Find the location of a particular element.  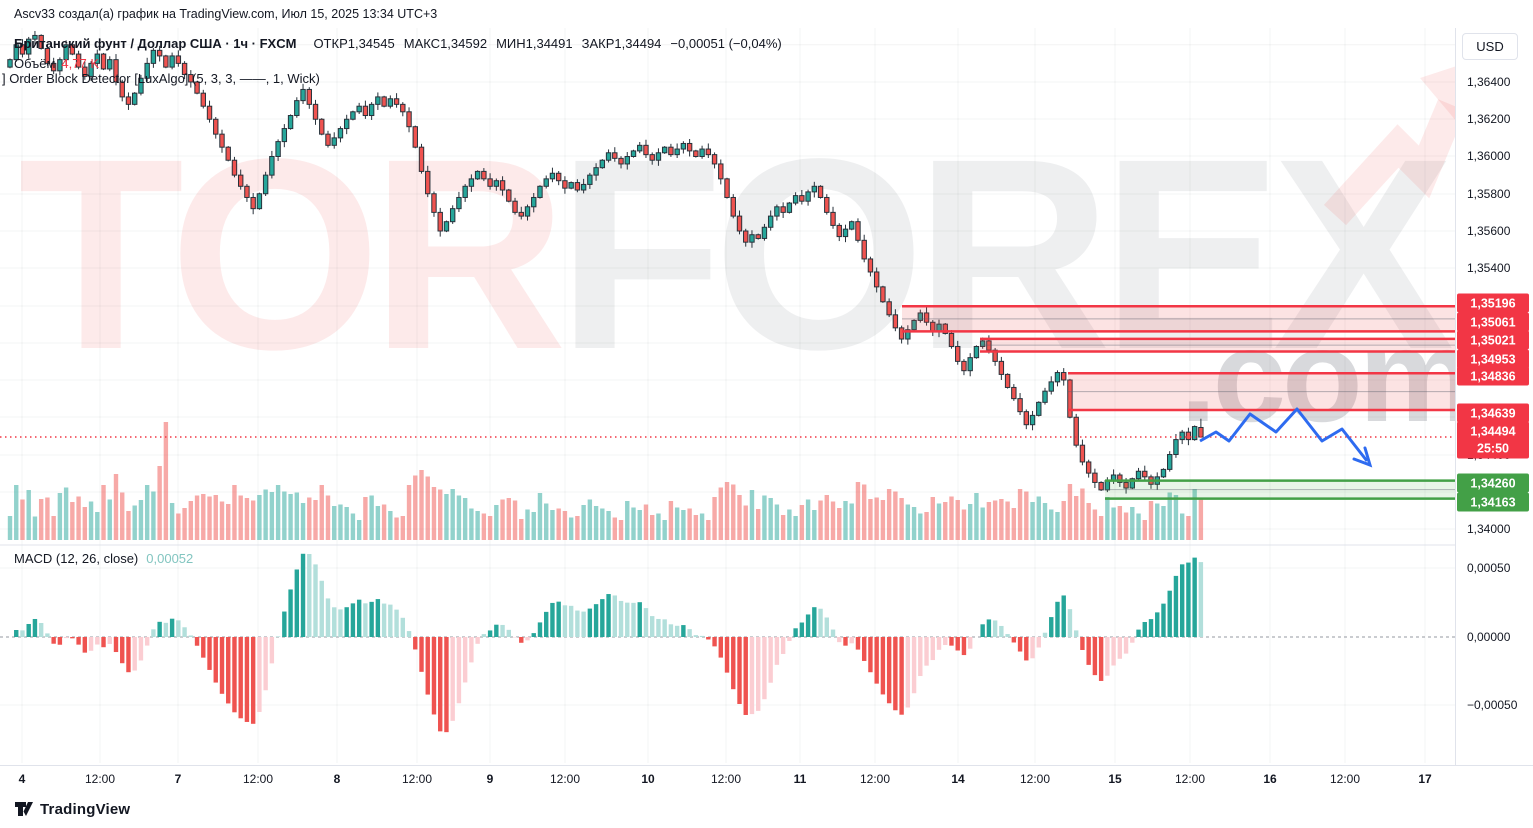

tradingview-logo: TradingView is located at coordinates (72, 809).